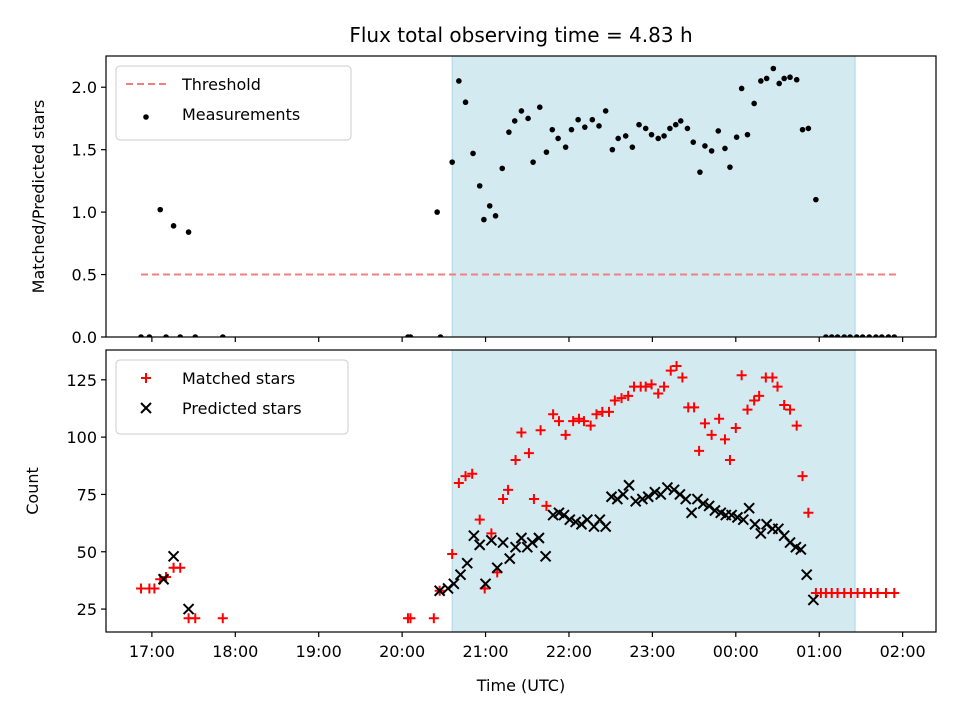 The image size is (960, 720). Describe the element at coordinates (520, 35) in the screenshot. I see `figure-title: Flux total observing time = 4.83 h` at that location.